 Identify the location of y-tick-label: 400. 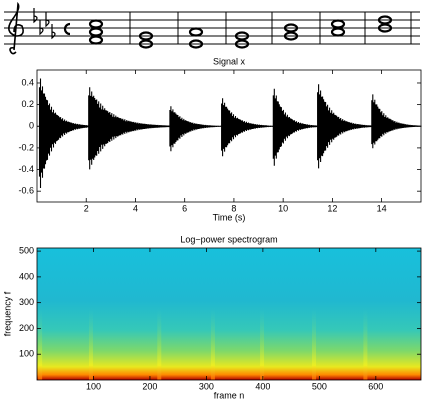
(26, 276).